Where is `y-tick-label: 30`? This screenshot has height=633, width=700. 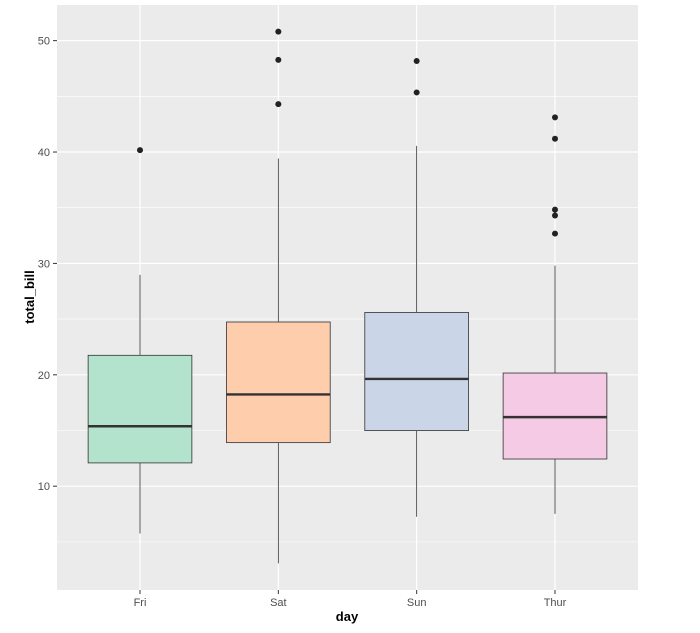
y-tick-label: 30 is located at coordinates (44, 264).